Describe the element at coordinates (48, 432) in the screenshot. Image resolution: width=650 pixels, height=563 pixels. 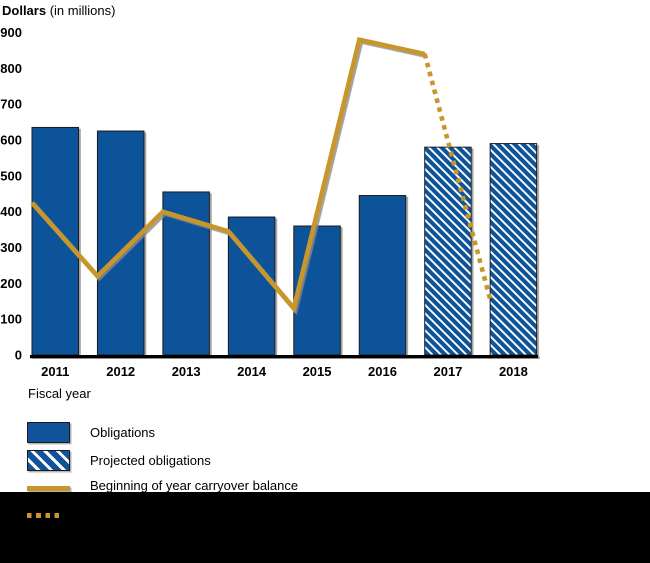
I see `obligations-swatch-icon` at that location.